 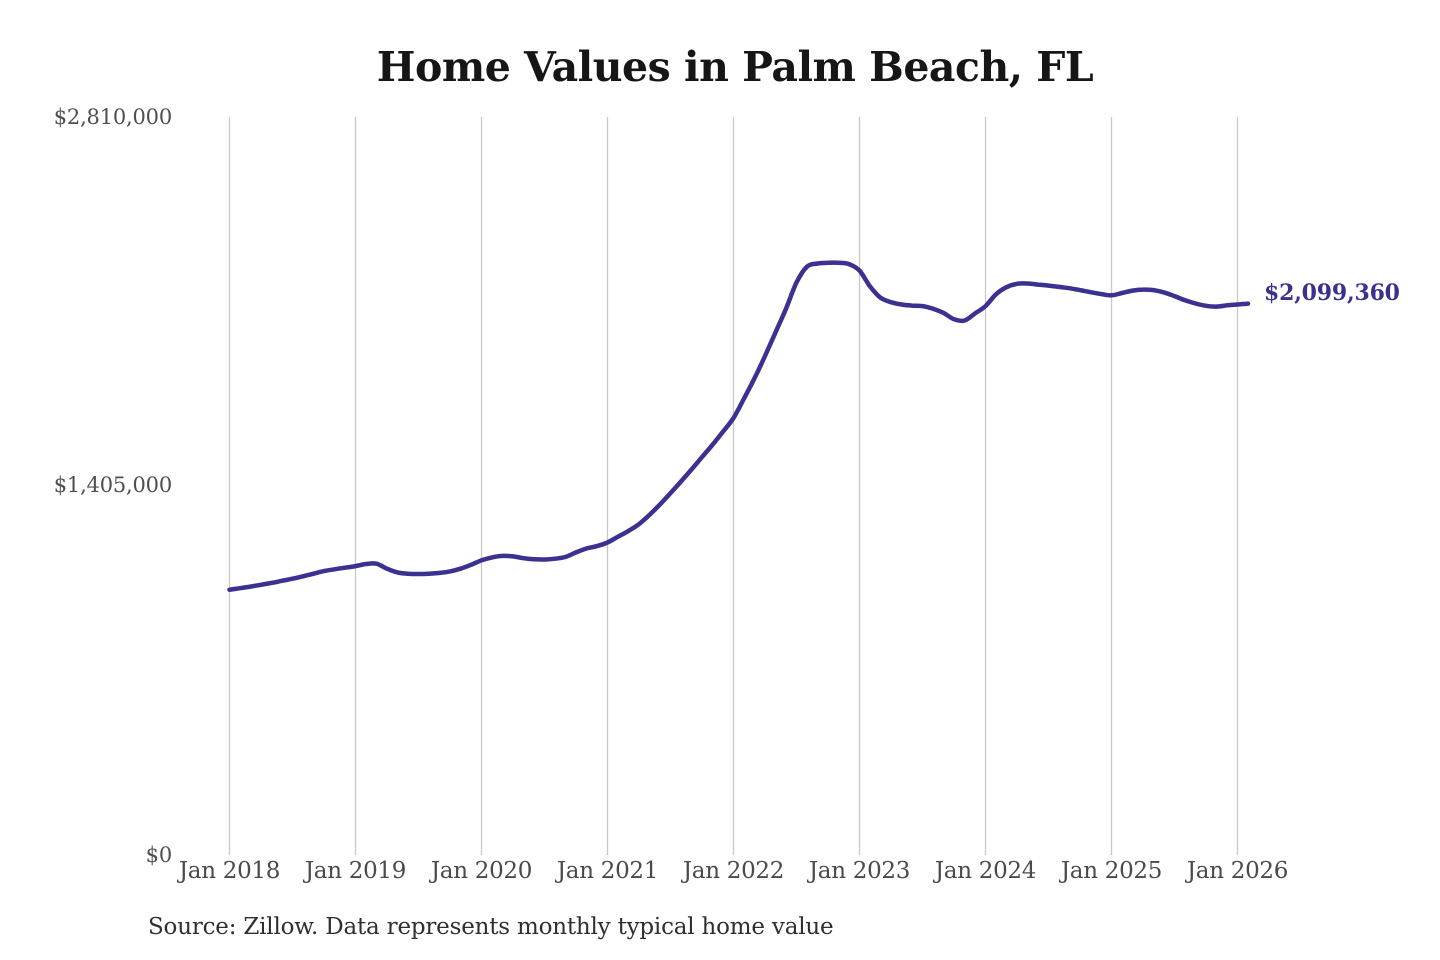 What do you see at coordinates (735, 67) in the screenshot?
I see `chart-title: Home Values in Palm Beach, FL` at bounding box center [735, 67].